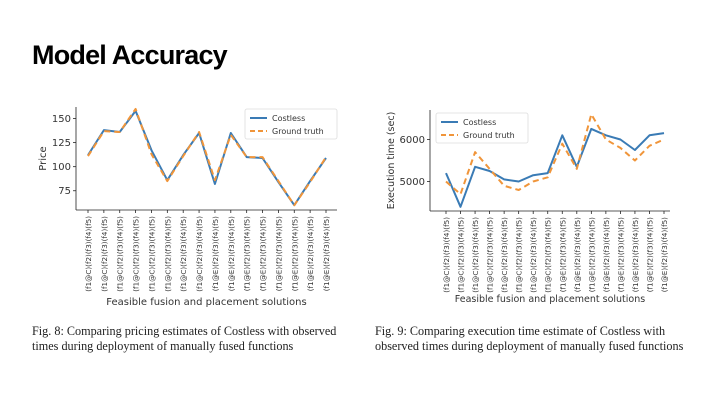 Image resolution: width=720 pixels, height=405 pixels. What do you see at coordinates (412, 182) in the screenshot?
I see `y-tick-label: 5000` at bounding box center [412, 182].